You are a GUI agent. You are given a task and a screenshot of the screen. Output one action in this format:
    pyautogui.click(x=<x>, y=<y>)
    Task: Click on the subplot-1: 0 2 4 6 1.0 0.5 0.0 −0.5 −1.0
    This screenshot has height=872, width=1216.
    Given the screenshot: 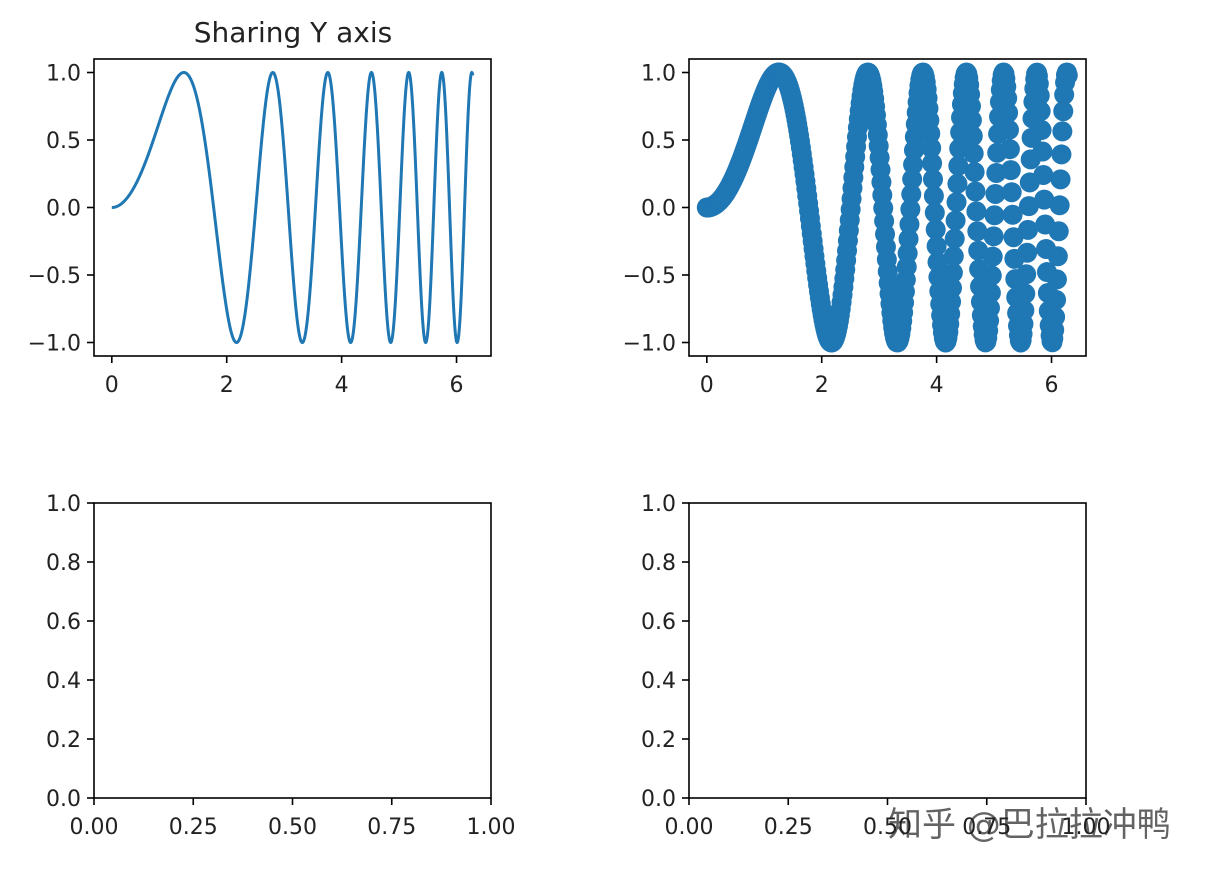 What is the action you would take?
    pyautogui.click(x=260, y=228)
    